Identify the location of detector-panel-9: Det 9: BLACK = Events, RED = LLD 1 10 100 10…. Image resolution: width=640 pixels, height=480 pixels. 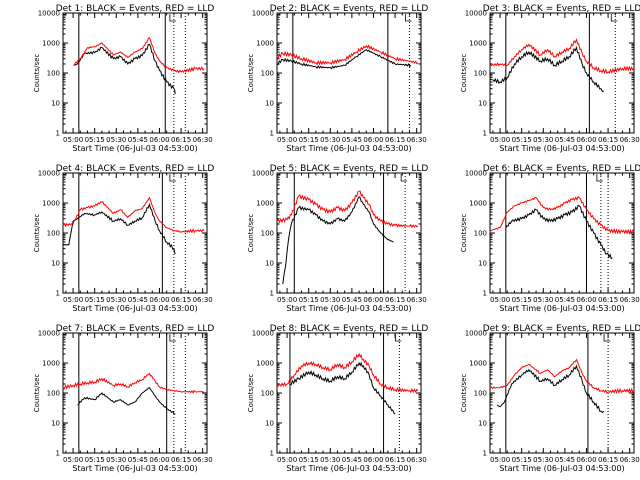
(550, 398).